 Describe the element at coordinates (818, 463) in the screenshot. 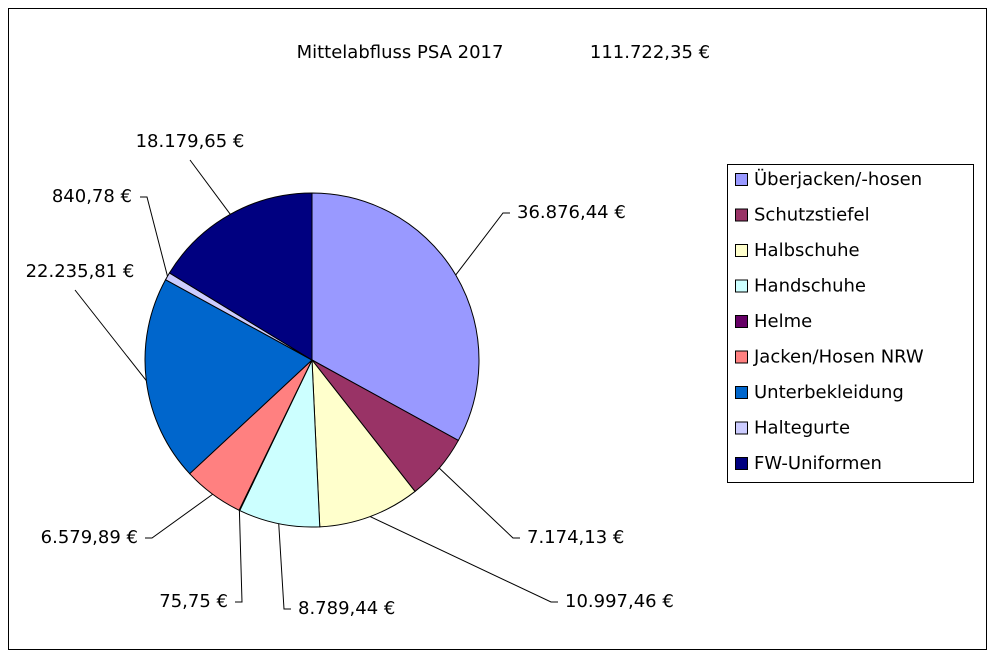

I see `legend-label: FW-Uniformen` at that location.